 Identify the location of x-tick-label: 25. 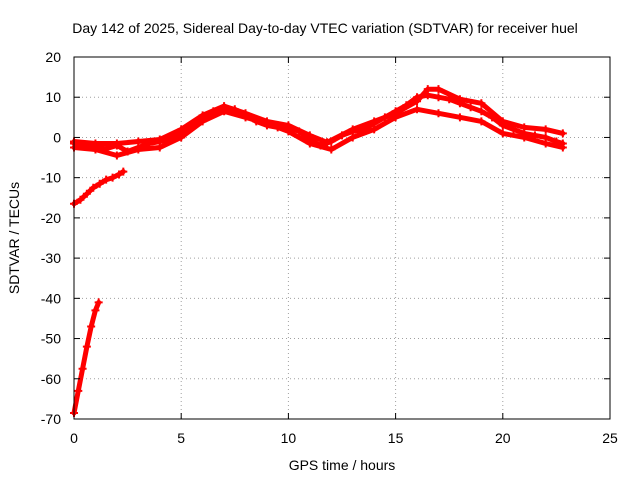
(610, 438).